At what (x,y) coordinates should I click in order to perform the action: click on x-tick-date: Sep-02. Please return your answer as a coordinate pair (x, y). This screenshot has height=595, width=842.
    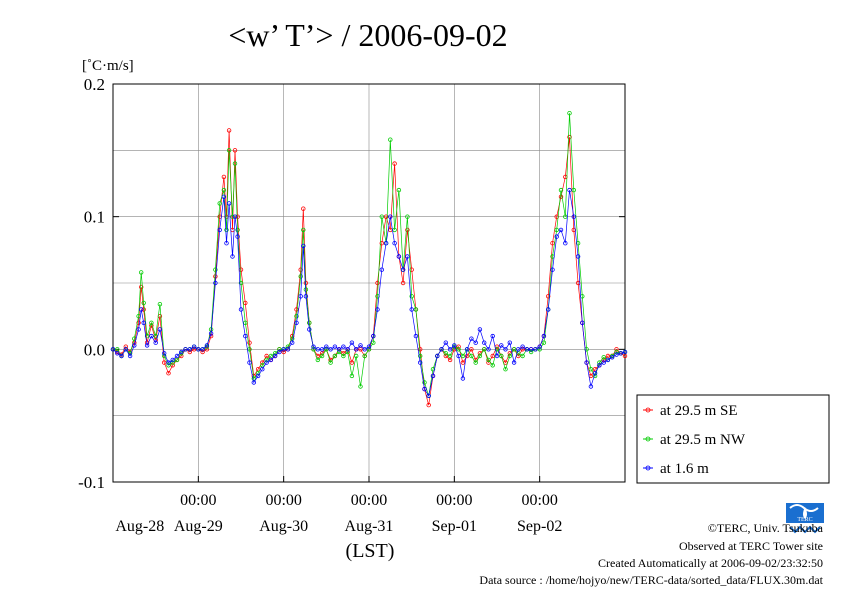
    Looking at the image, I should click on (539, 526).